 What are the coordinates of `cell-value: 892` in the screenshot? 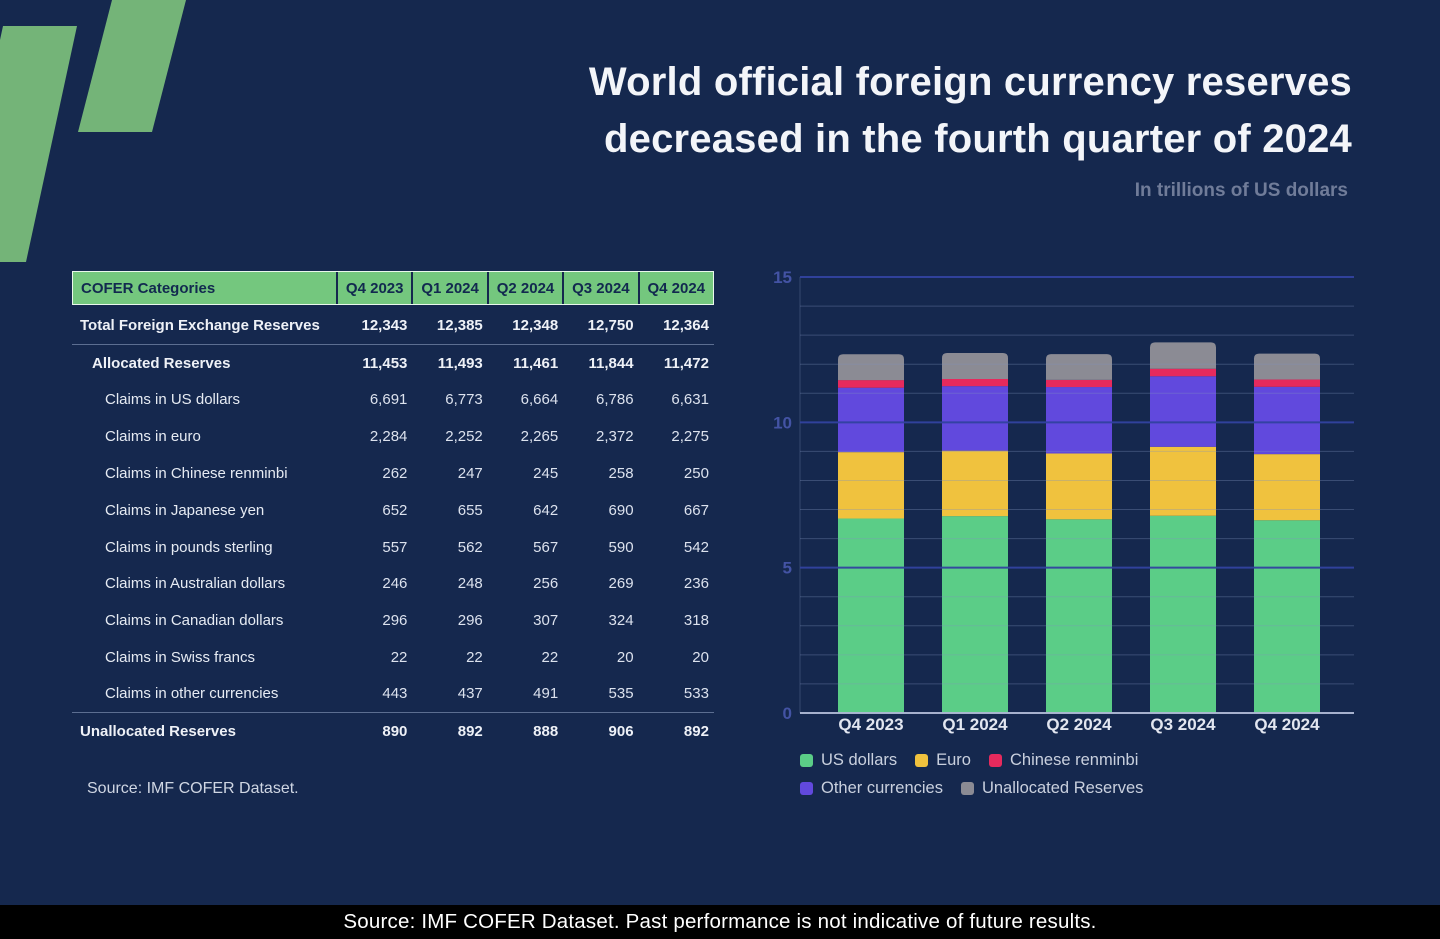 It's located at (696, 731).